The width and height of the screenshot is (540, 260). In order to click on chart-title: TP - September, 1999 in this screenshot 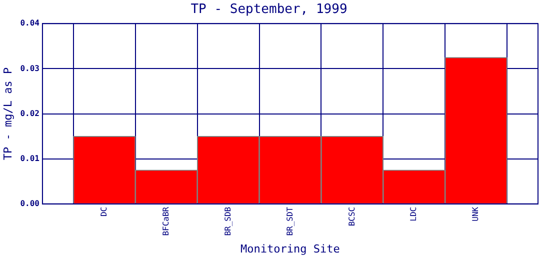, I will do `click(269, 10)`.